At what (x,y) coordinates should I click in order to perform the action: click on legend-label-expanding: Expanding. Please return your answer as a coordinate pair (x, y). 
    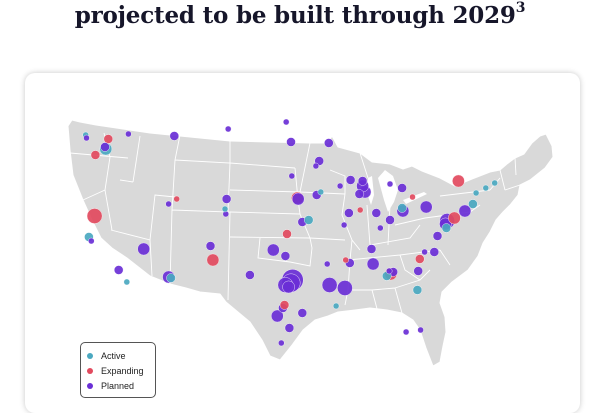
    Looking at the image, I should click on (122, 370).